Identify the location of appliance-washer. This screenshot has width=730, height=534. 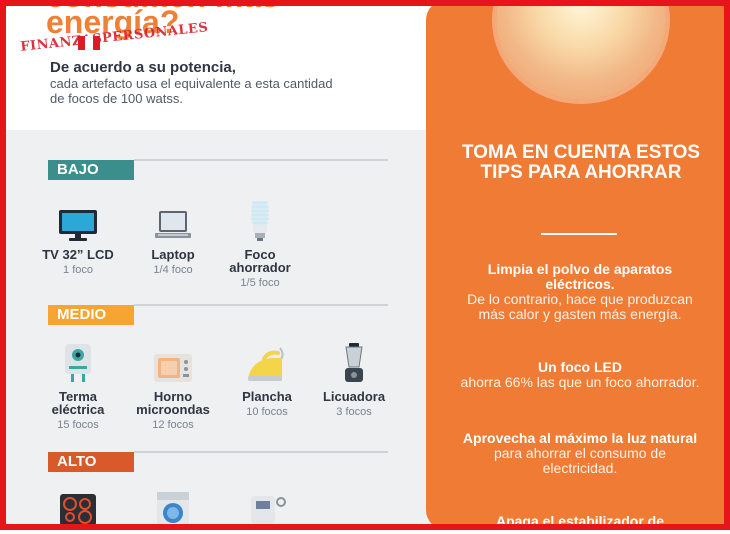
(173, 509).